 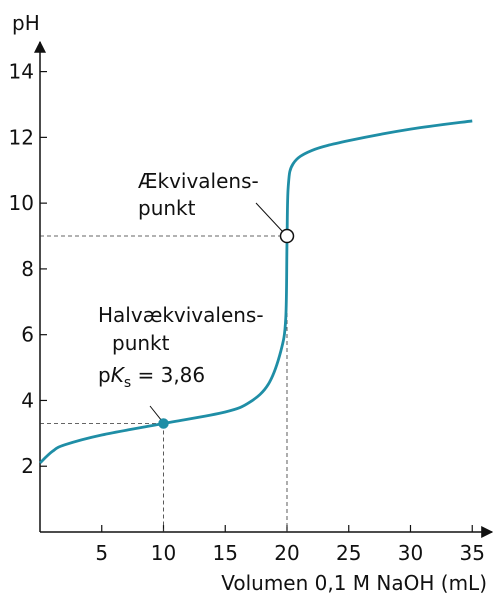 I want to click on x-tick-label: 35, so click(x=472, y=553).